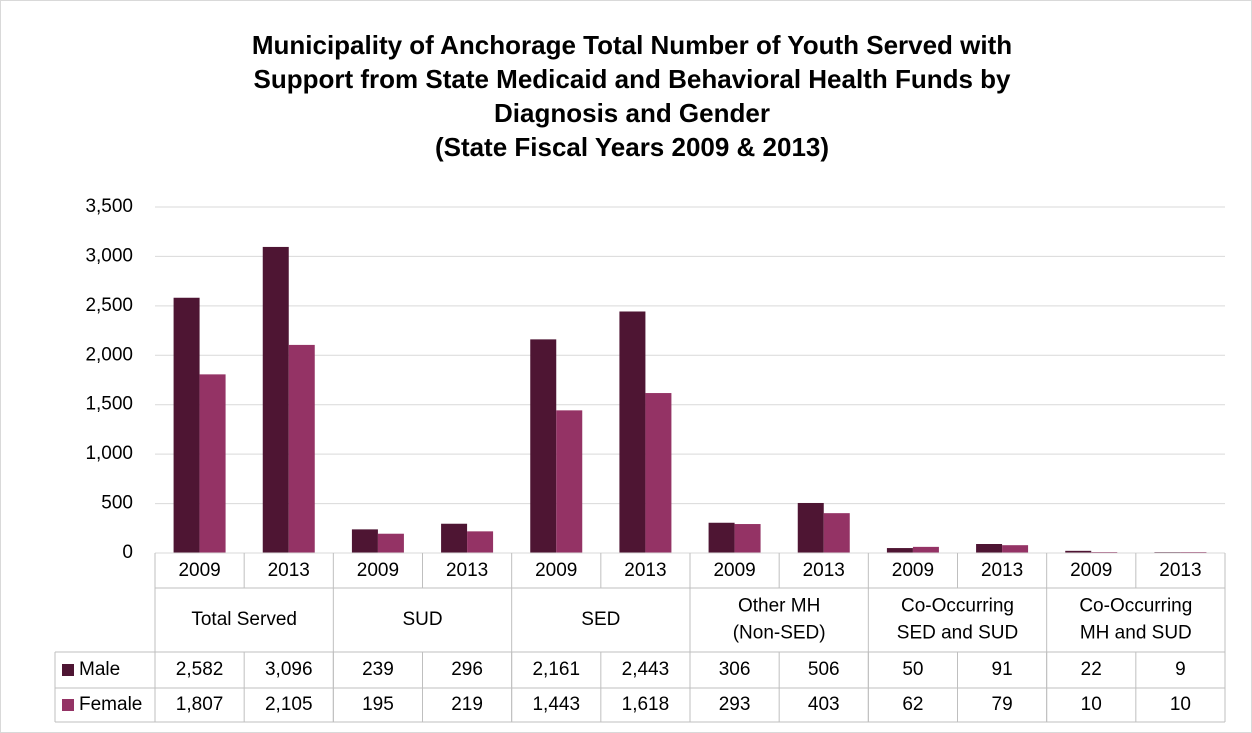 This screenshot has width=1252, height=733. I want to click on data-label: 22, so click(1091, 669).